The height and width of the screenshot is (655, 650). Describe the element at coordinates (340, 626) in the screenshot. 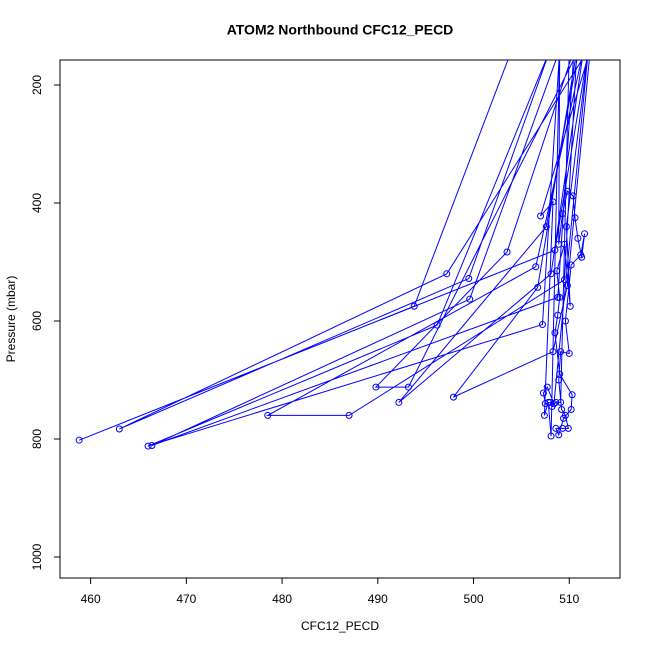

I see `x-axis-label: CFC12_PECD` at that location.